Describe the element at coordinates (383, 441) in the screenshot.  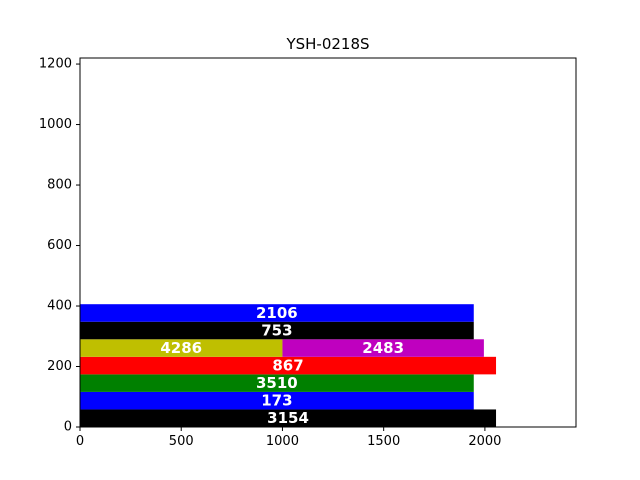
I see `x-tick-label: 1500` at that location.